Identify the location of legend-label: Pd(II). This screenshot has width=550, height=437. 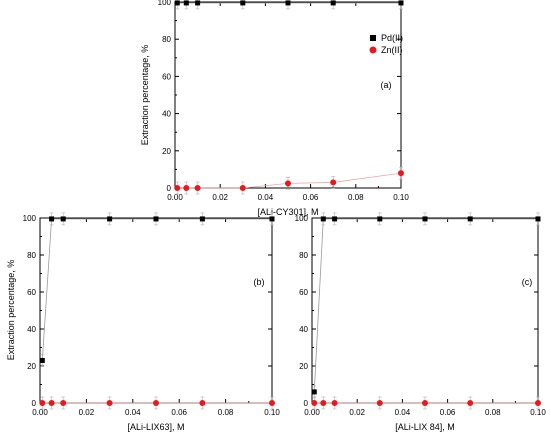
(392, 38).